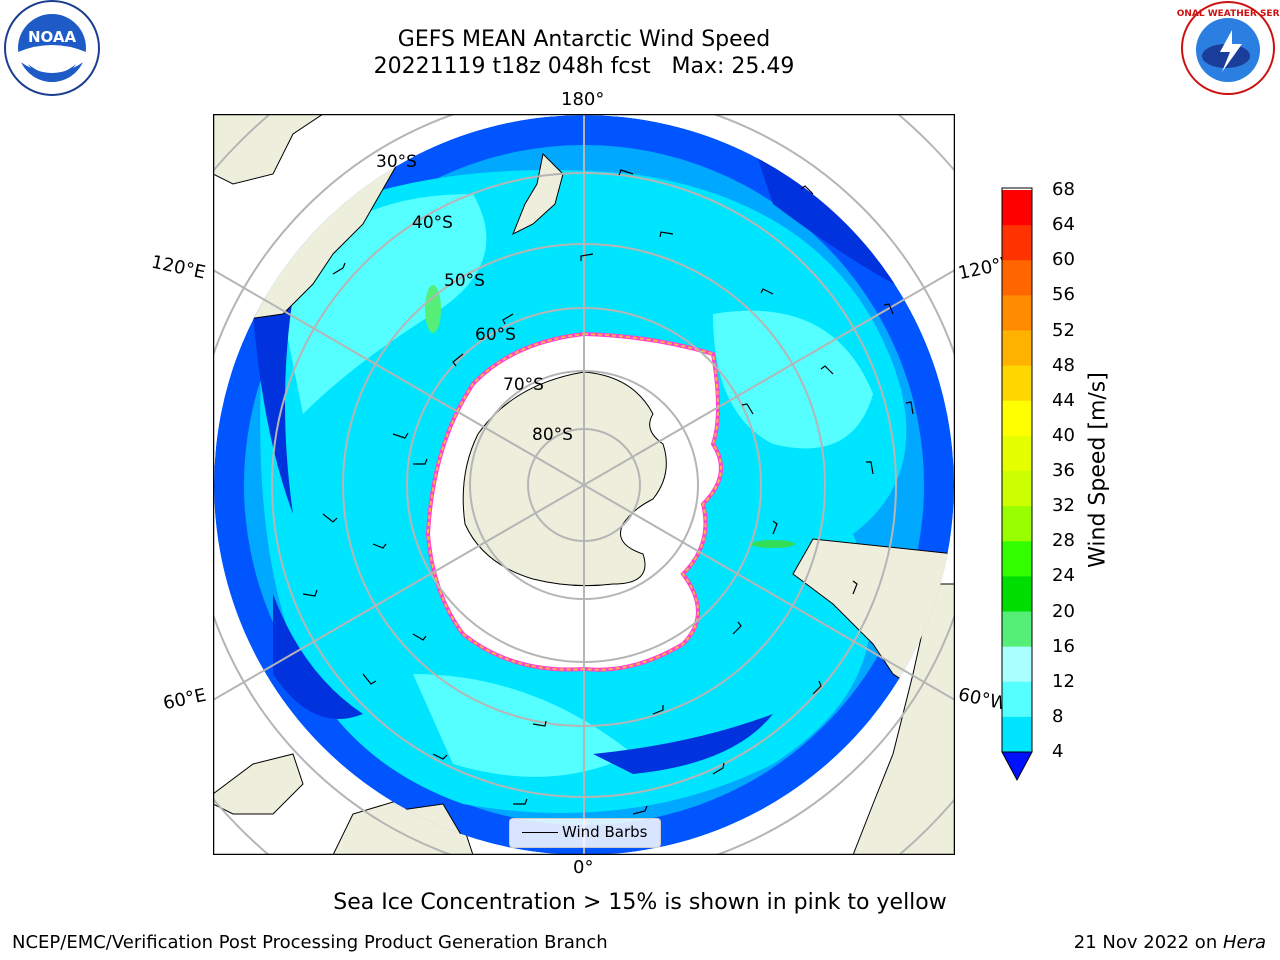 Image resolution: width=1280 pixels, height=960 pixels. What do you see at coordinates (1244, 942) in the screenshot?
I see `machine-name: Hera` at bounding box center [1244, 942].